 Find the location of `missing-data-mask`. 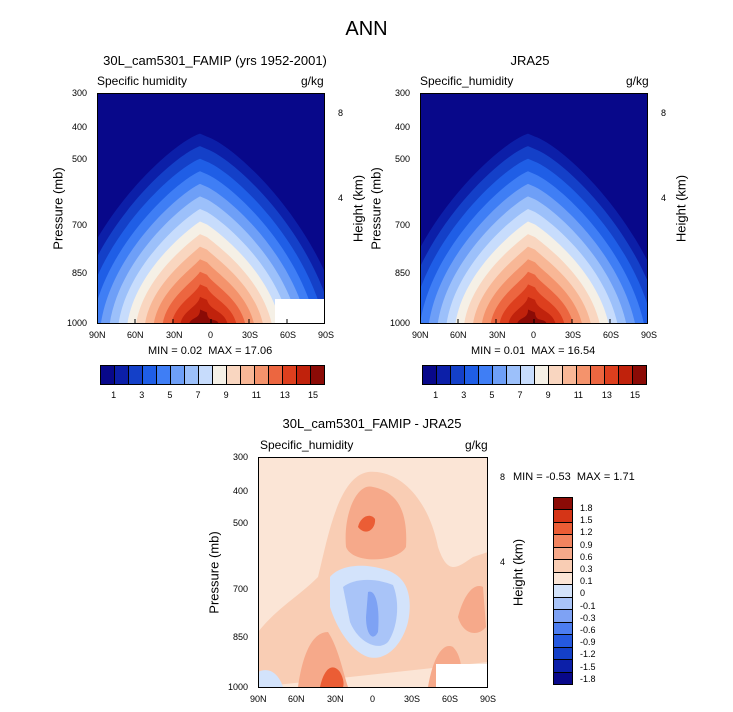

missing-data-mask is located at coordinates (462, 676).